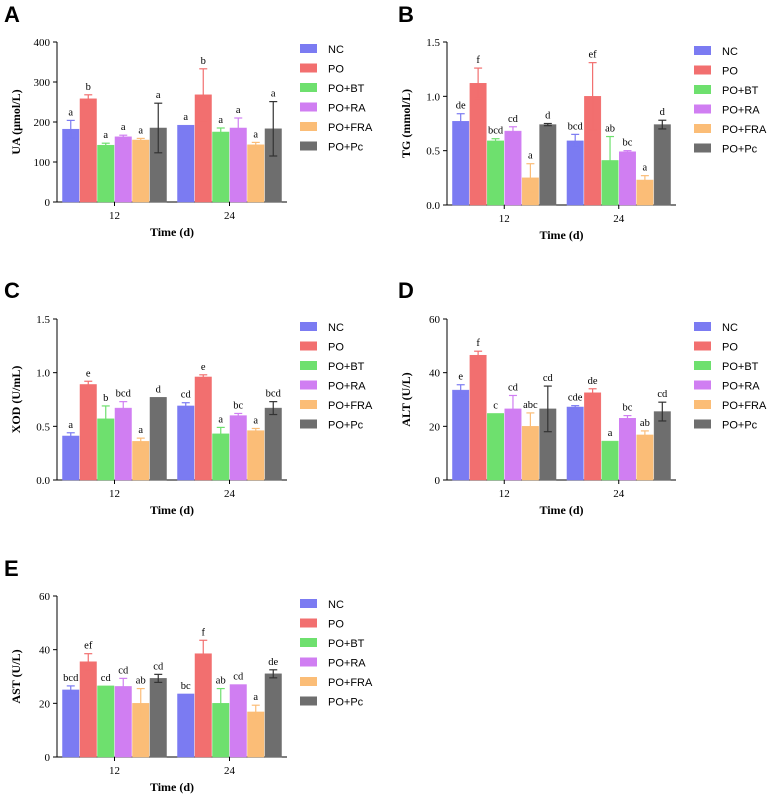  What do you see at coordinates (530, 405) in the screenshot?
I see `significance-label: abc` at bounding box center [530, 405].